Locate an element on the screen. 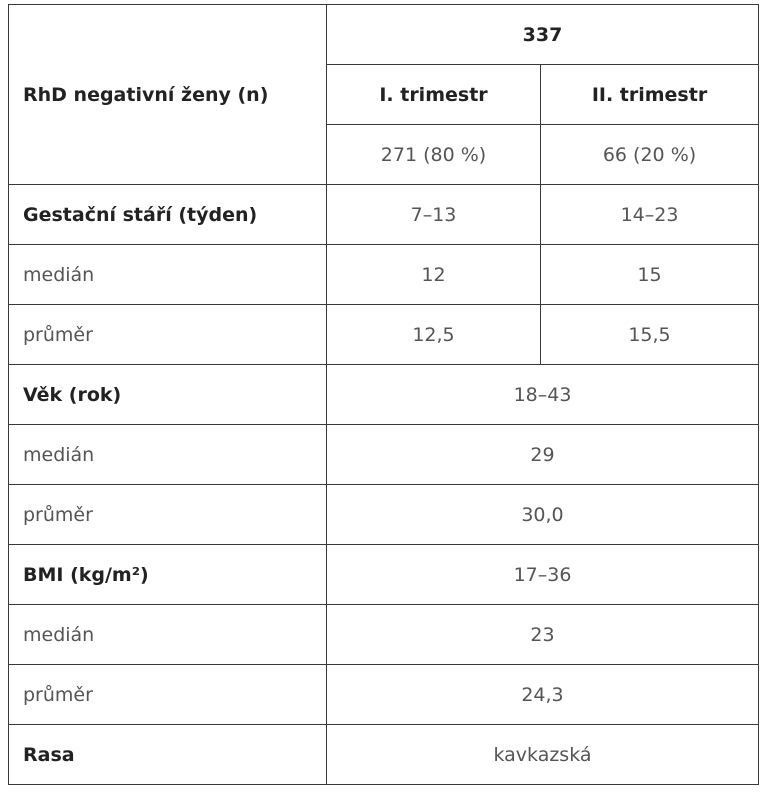 Image resolution: width=767 pixels, height=800 pixels. header-row: I. trimestr II. trimestr is located at coordinates (384, 94).